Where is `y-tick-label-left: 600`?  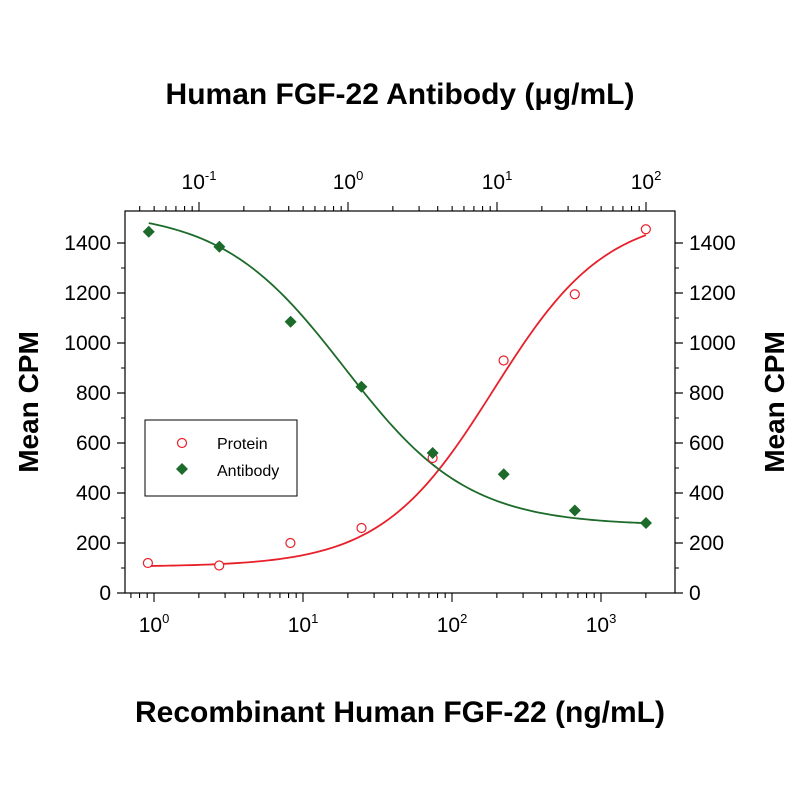 y-tick-label-left: 600 is located at coordinates (93, 443).